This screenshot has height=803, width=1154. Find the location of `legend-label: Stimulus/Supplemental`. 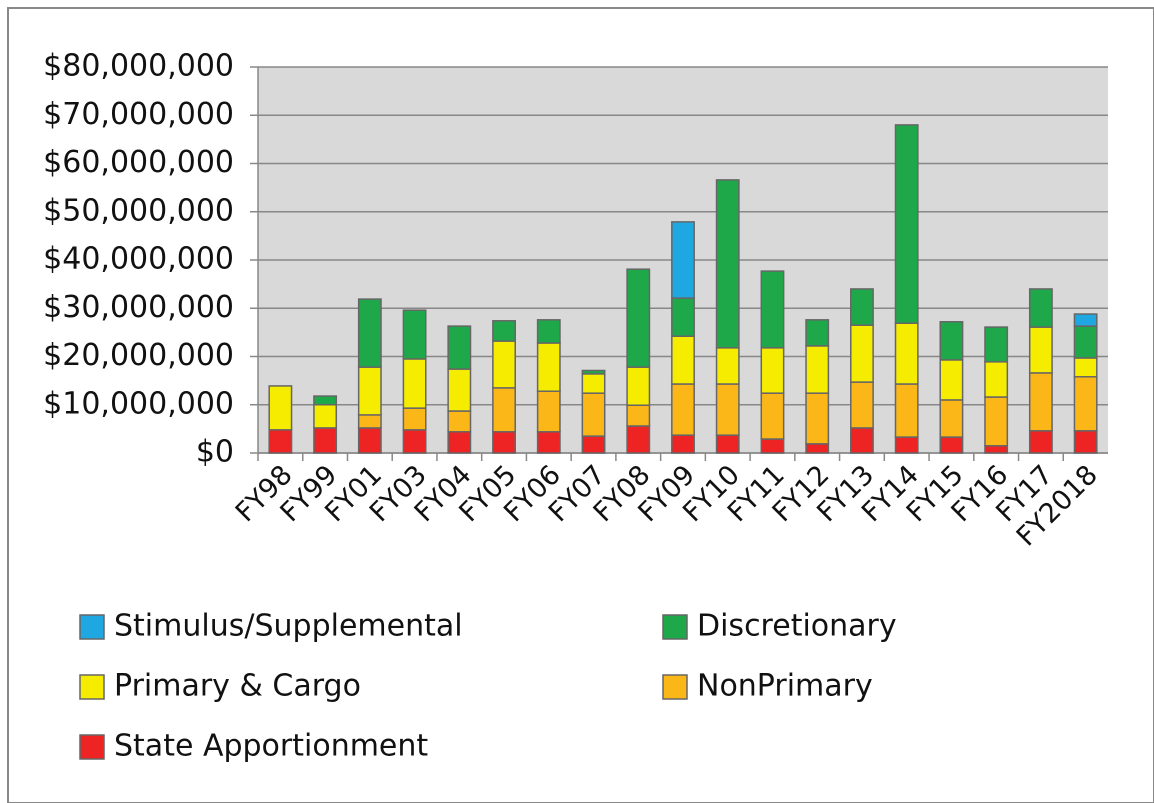

legend-label: Stimulus/Supplemental is located at coordinates (288, 626).